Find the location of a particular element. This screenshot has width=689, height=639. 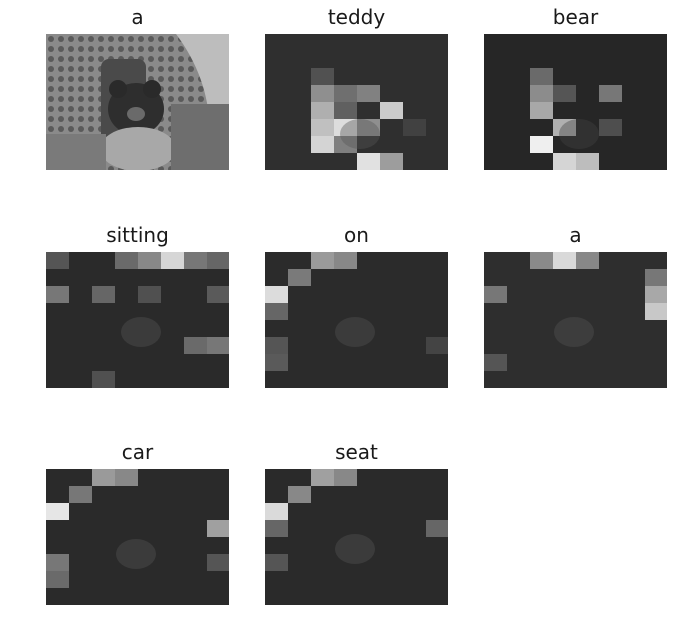

caption-word: car is located at coordinates (137, 452).